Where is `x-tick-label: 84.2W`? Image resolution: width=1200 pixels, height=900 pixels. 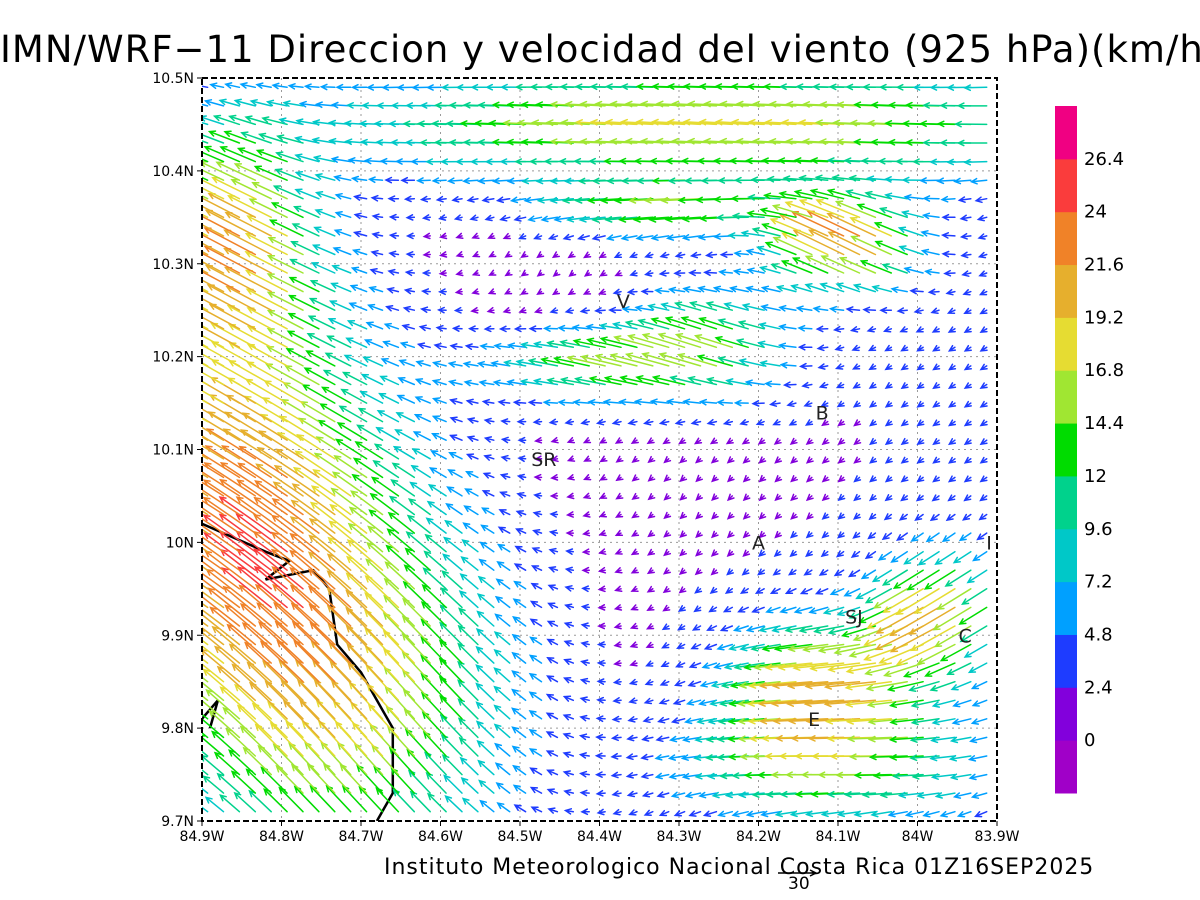 x-tick-label: 84.2W is located at coordinates (758, 837).